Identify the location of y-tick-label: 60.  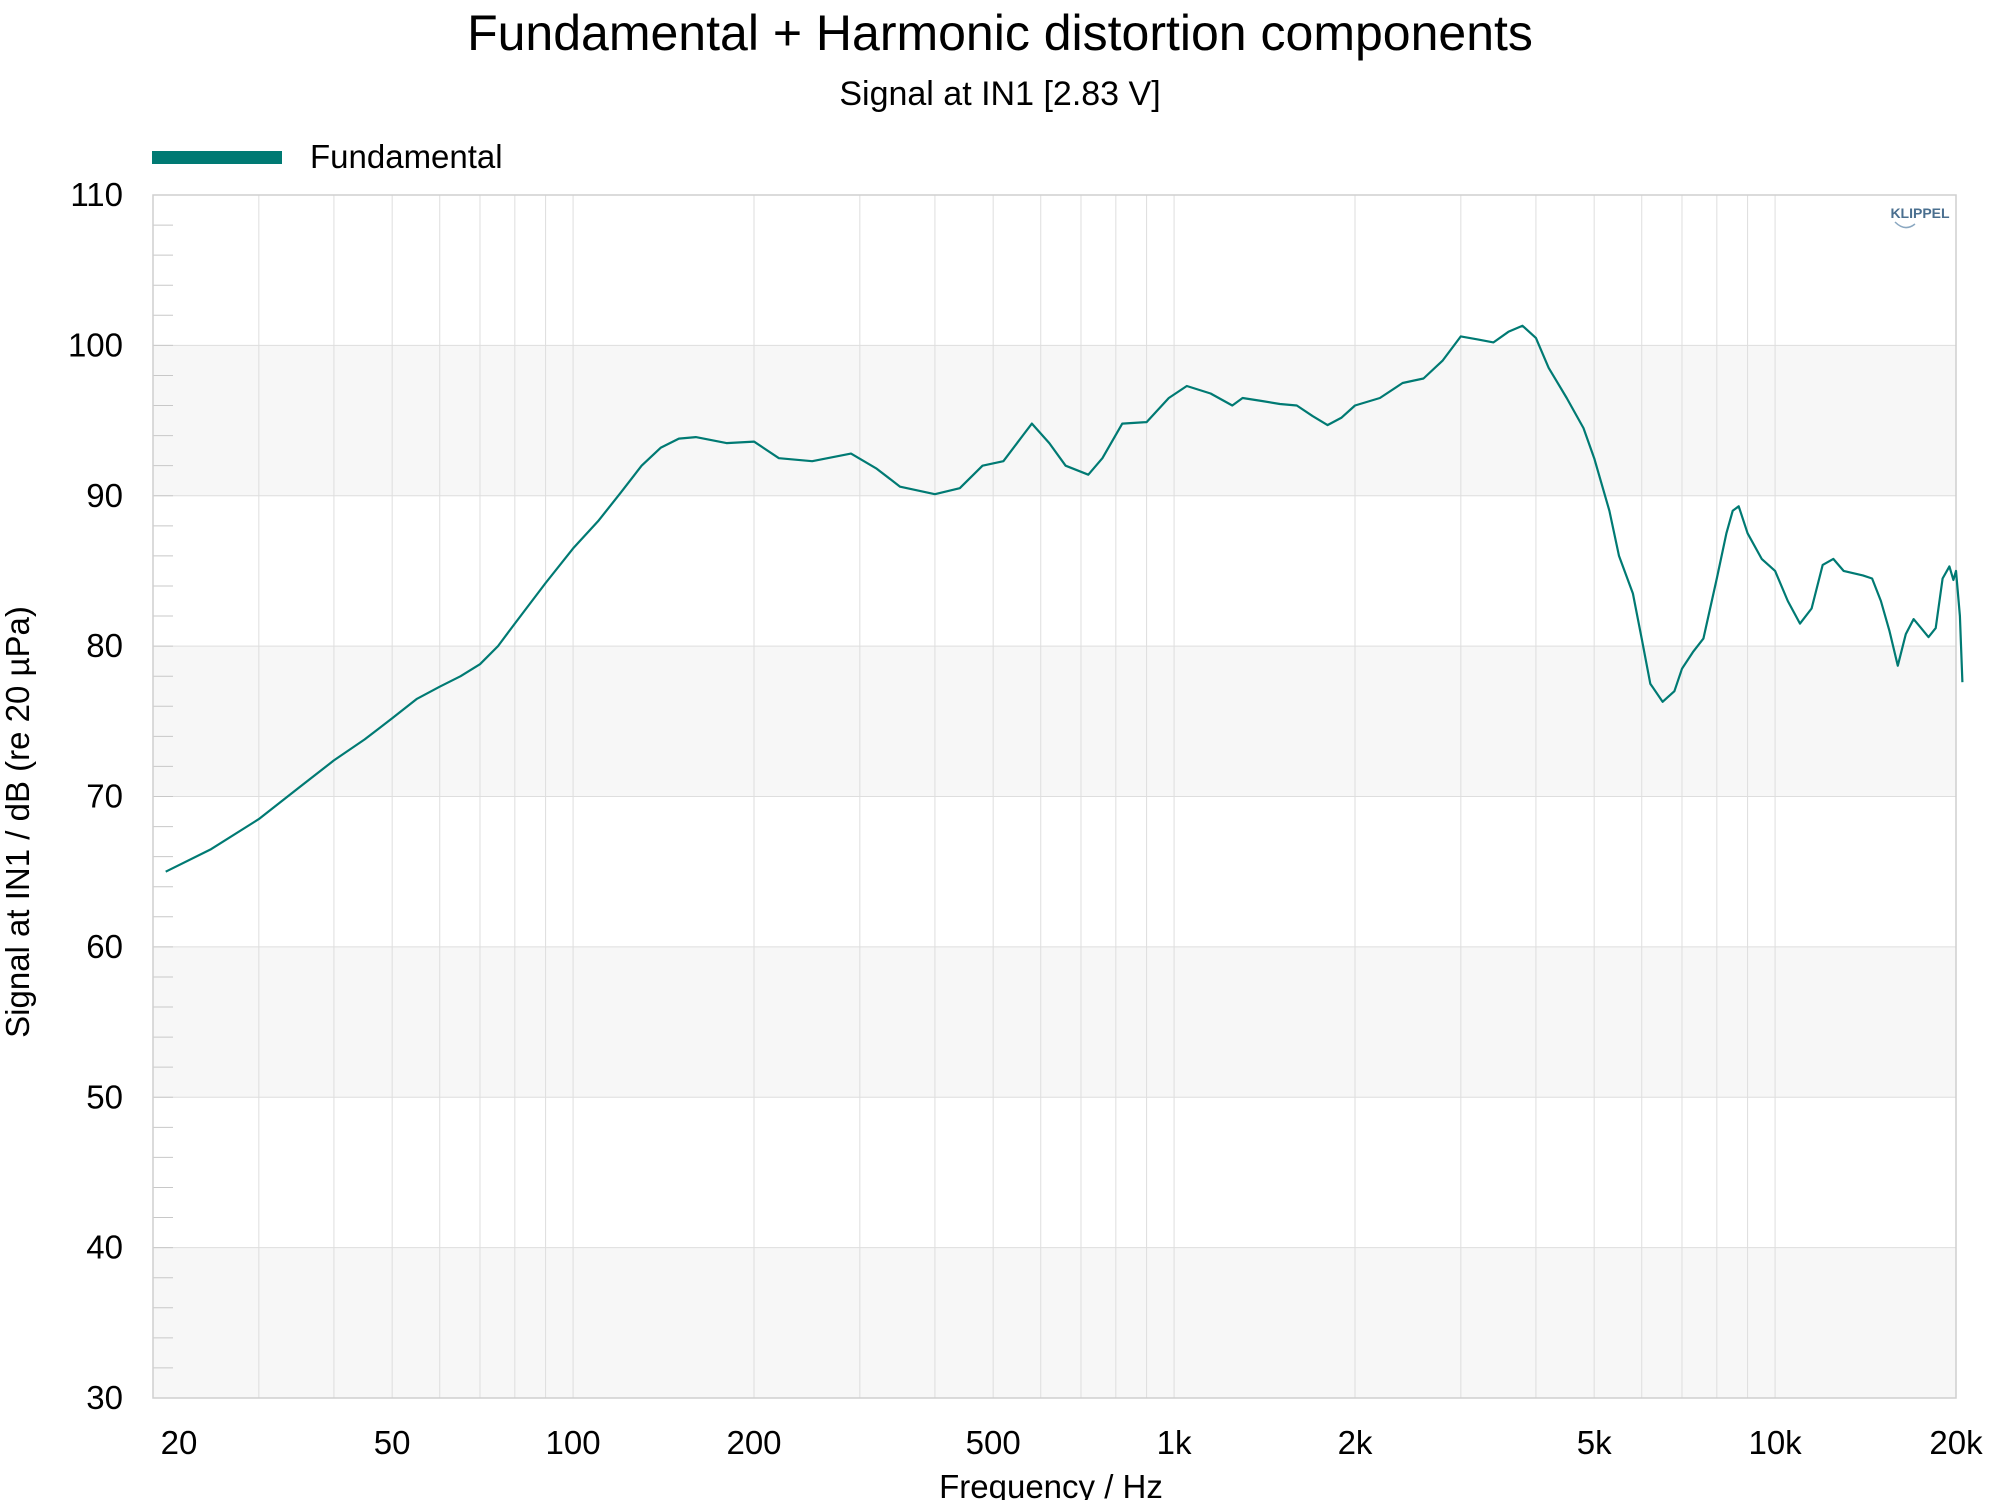
(104, 946).